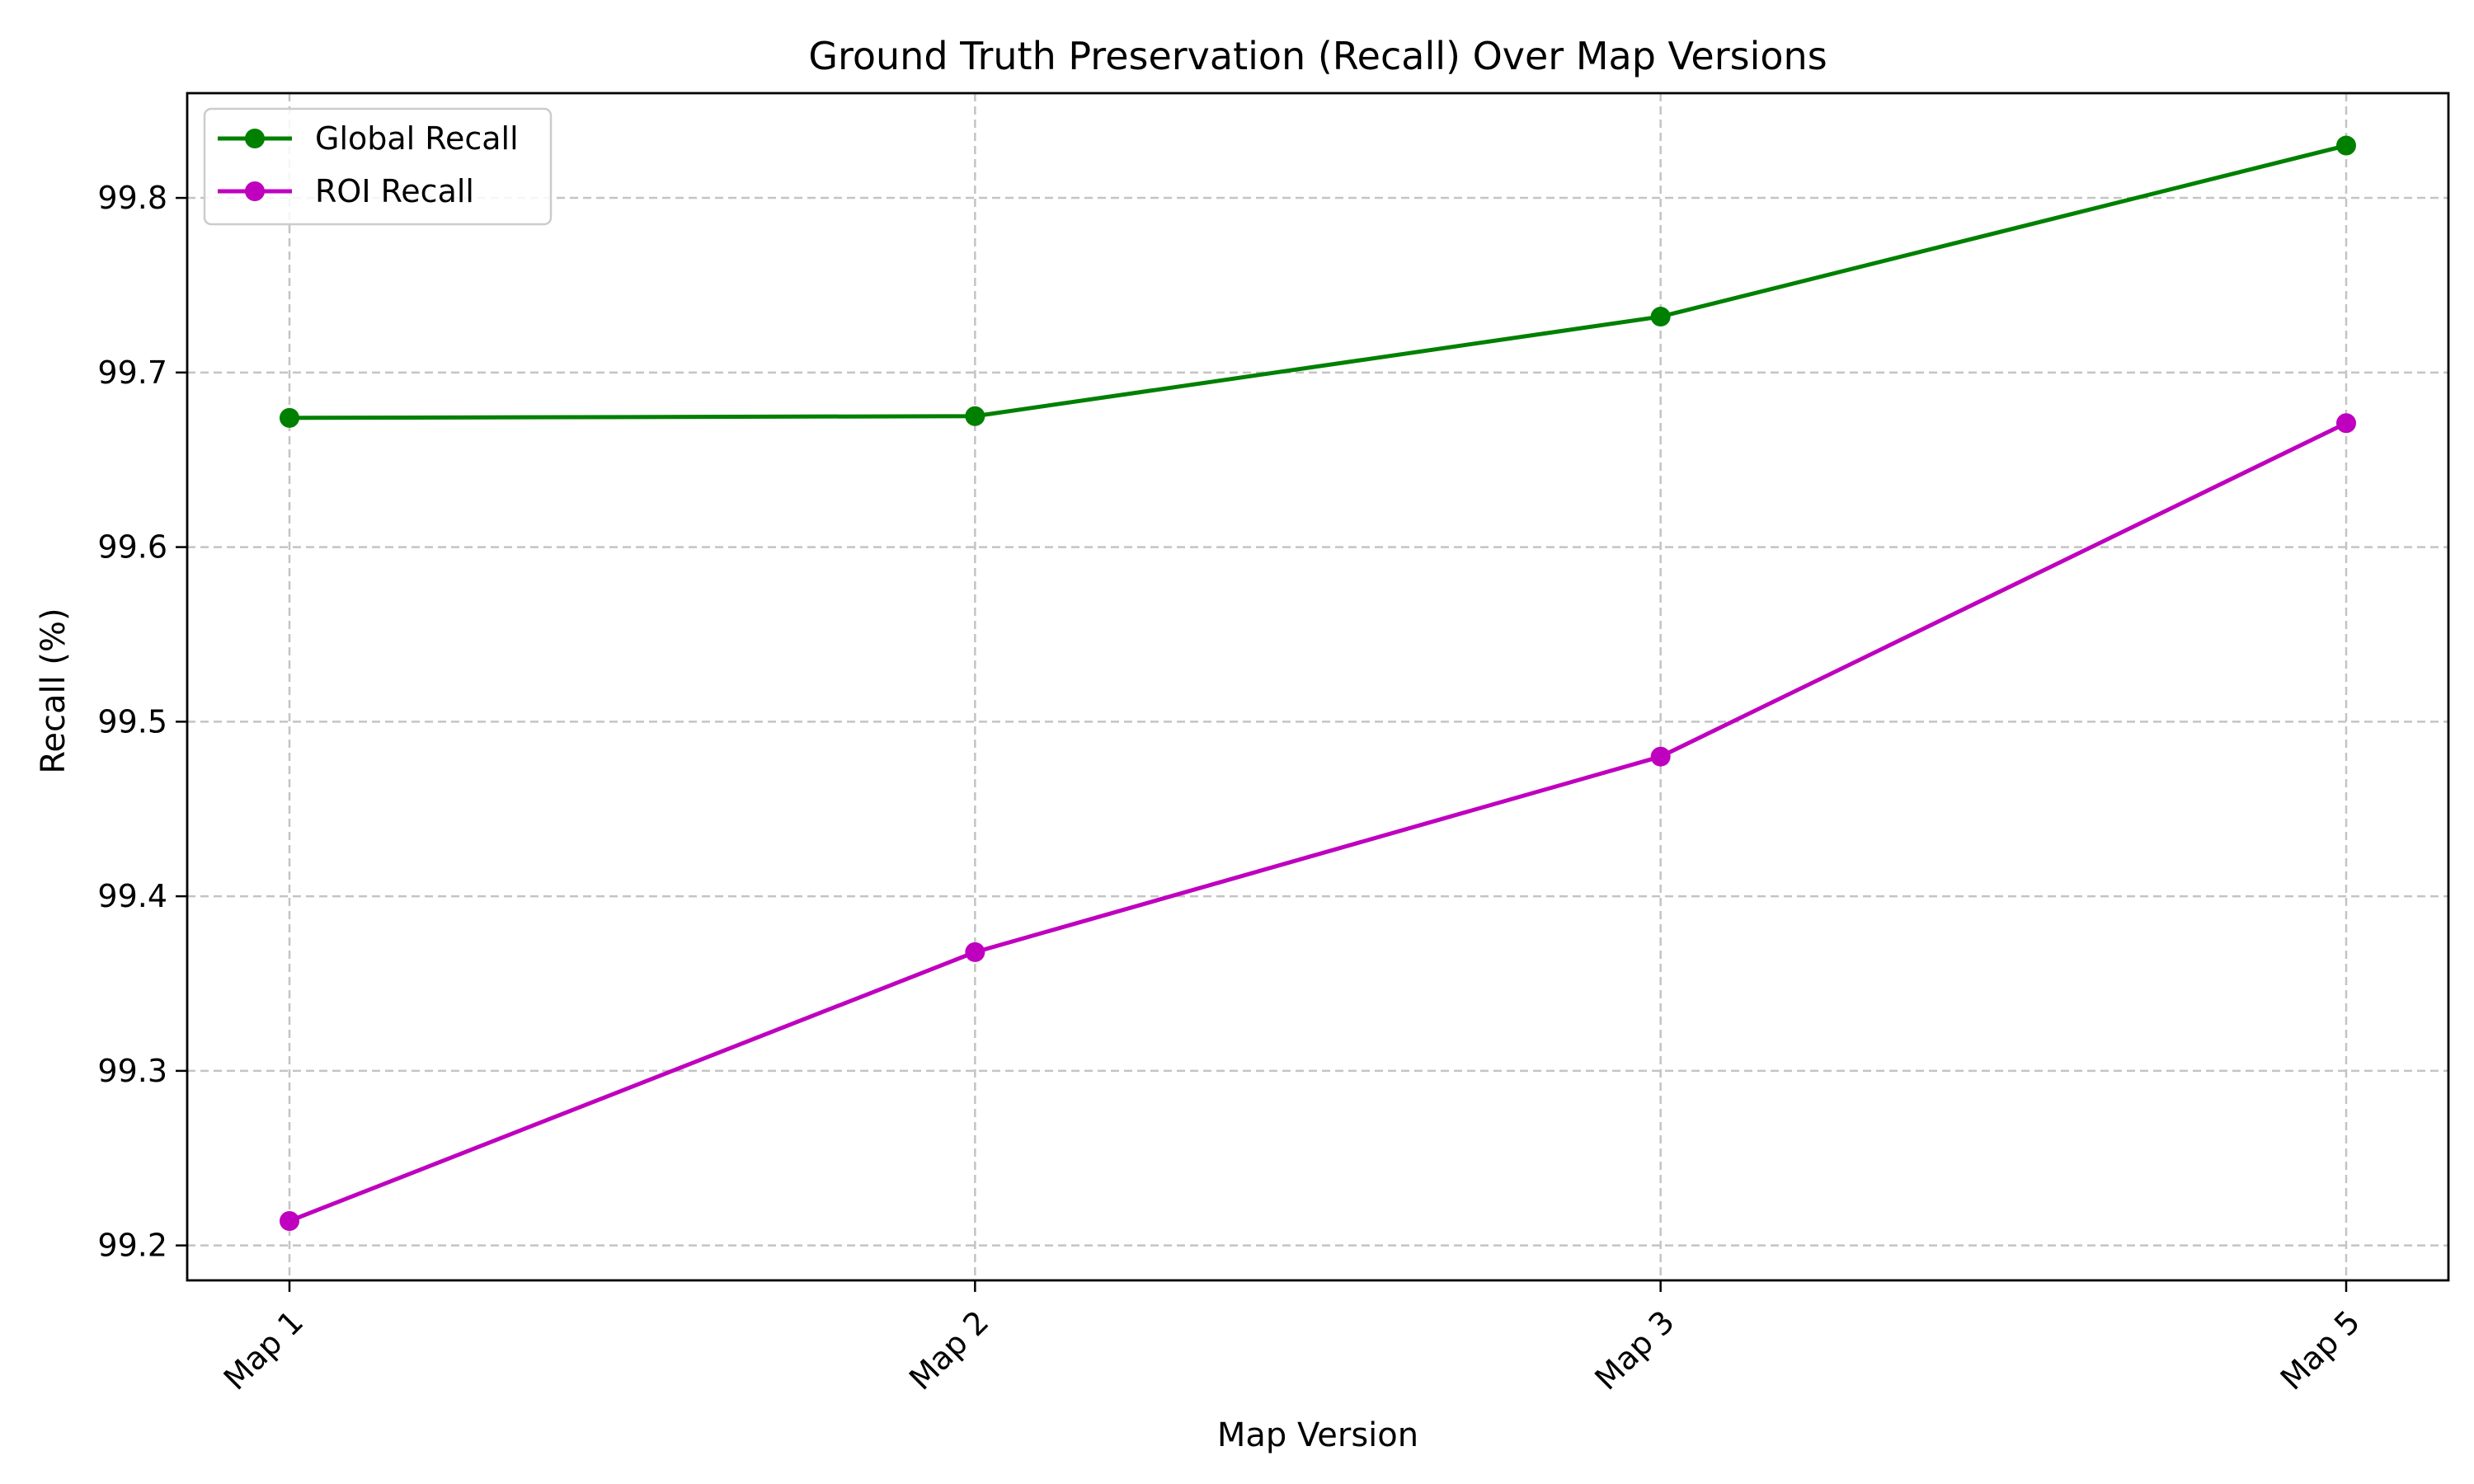 This screenshot has width=2474, height=1484. What do you see at coordinates (255, 191) in the screenshot?
I see `legend-roi-recall-marker` at bounding box center [255, 191].